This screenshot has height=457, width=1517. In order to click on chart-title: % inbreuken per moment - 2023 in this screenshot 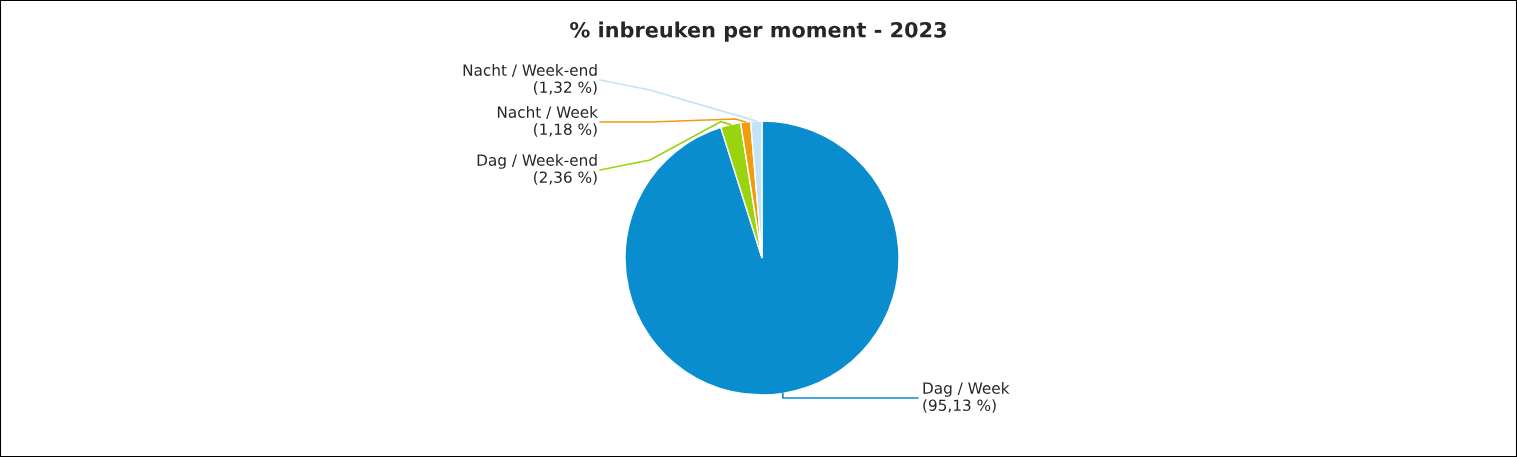, I will do `click(758, 31)`.